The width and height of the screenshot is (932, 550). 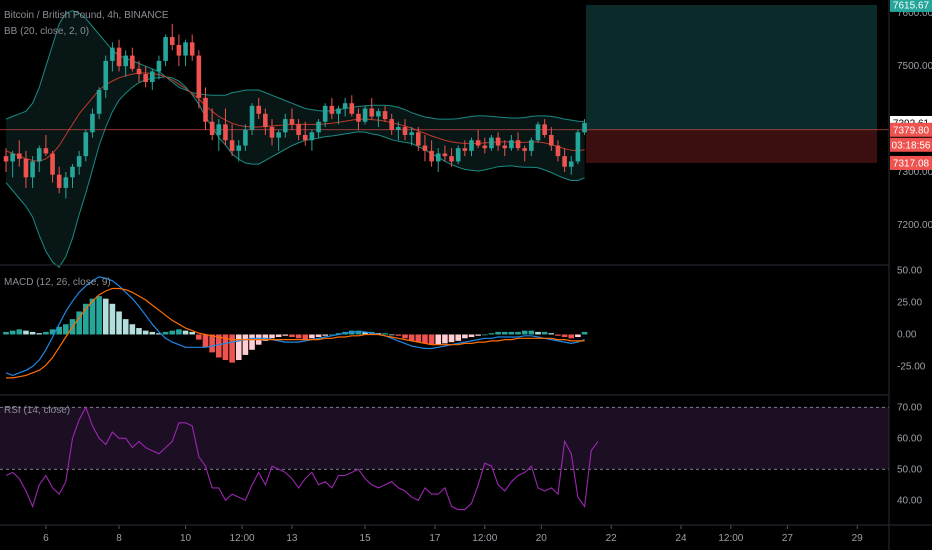 What do you see at coordinates (730, 538) in the screenshot?
I see `x-tick-label: 12:00` at bounding box center [730, 538].